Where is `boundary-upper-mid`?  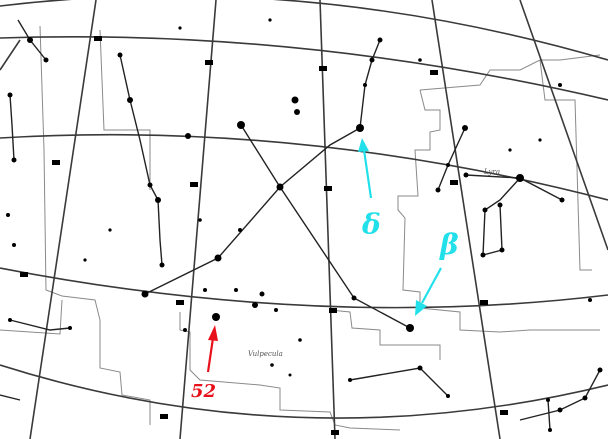 boundary-upper-mid is located at coordinates (125, 109).